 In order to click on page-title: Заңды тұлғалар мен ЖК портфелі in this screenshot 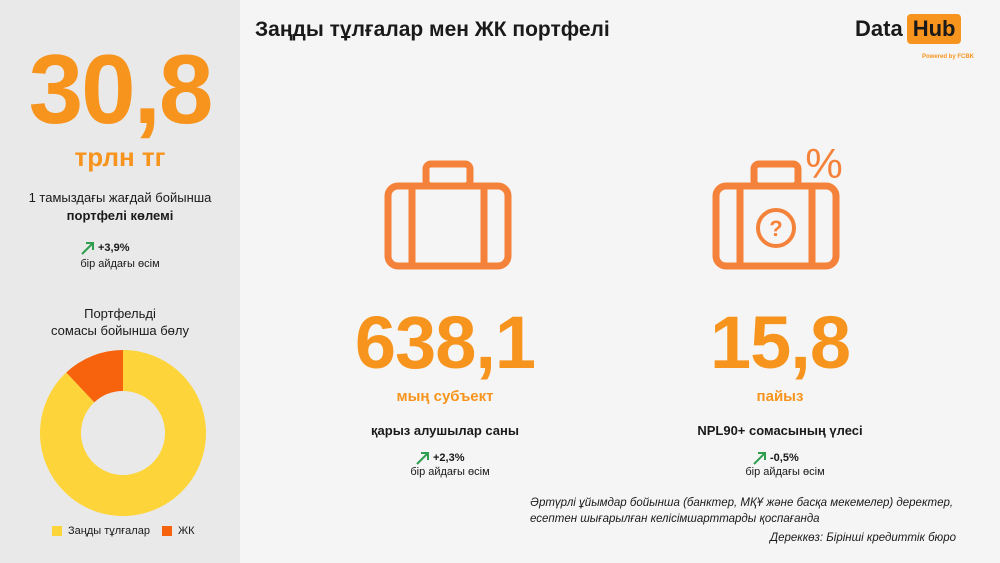, I will do `click(432, 29)`.